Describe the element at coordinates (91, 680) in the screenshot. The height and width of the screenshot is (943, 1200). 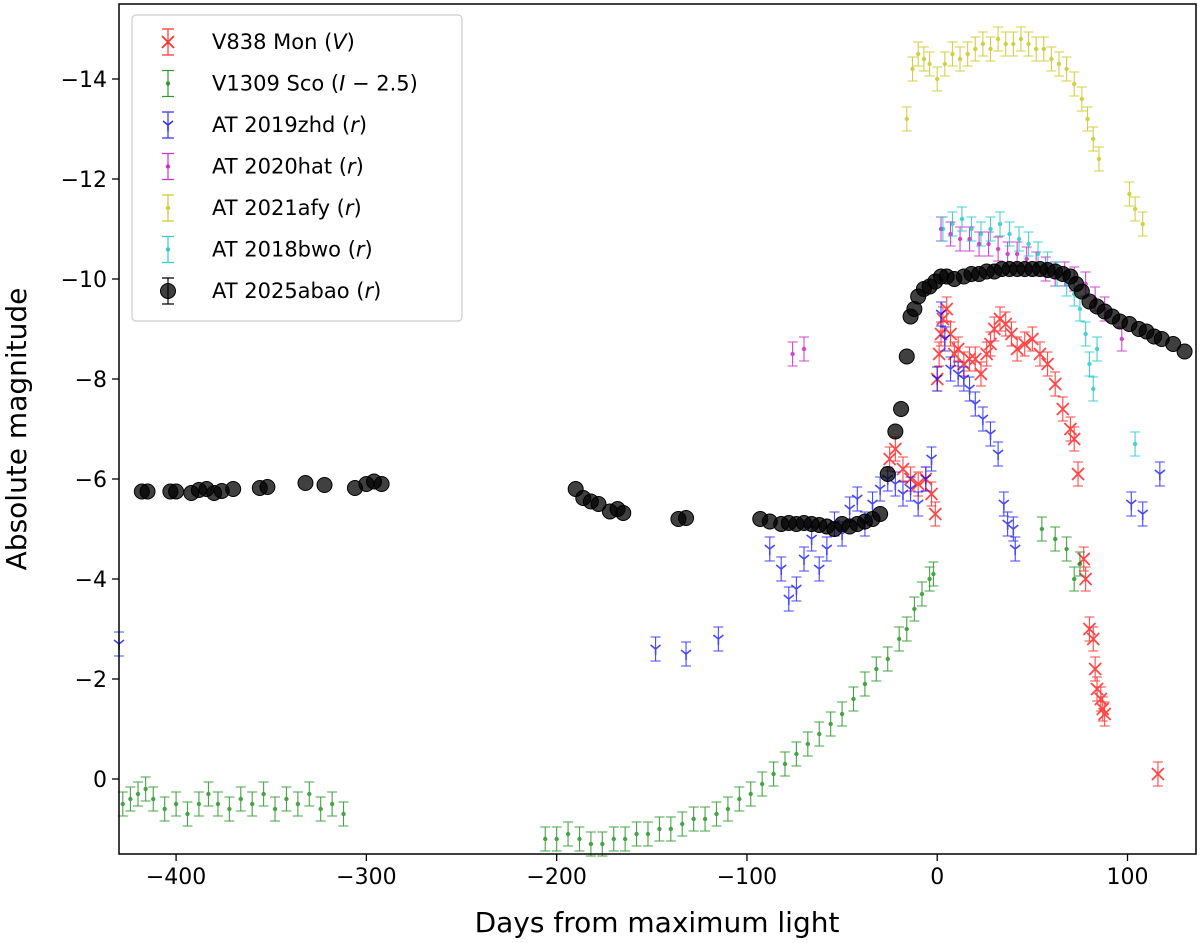
I see `y-tick-label: −2` at that location.